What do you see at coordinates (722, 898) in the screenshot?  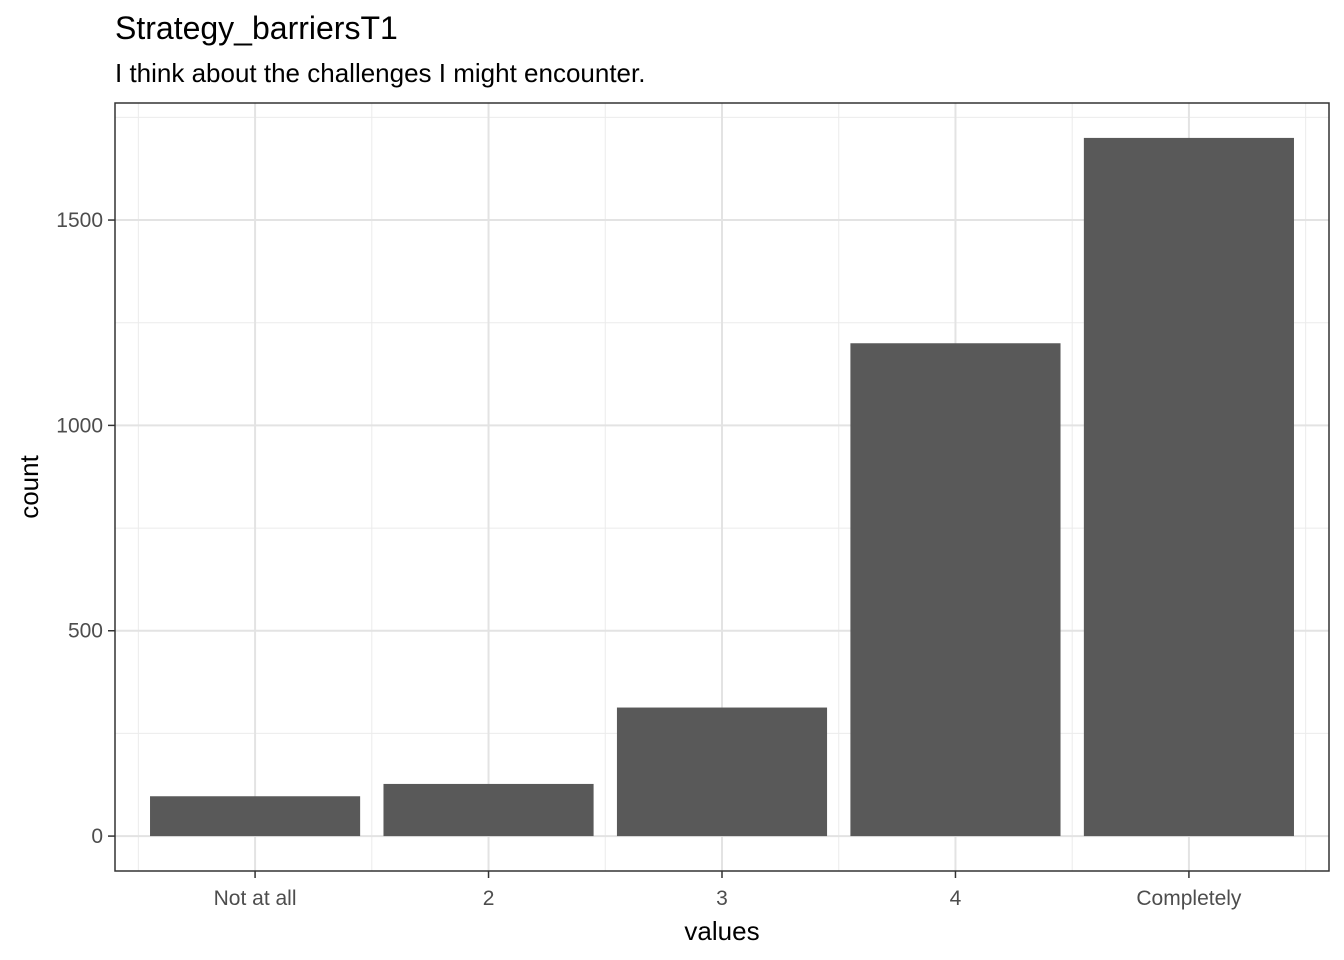 I see `x-tick-label: 3` at bounding box center [722, 898].